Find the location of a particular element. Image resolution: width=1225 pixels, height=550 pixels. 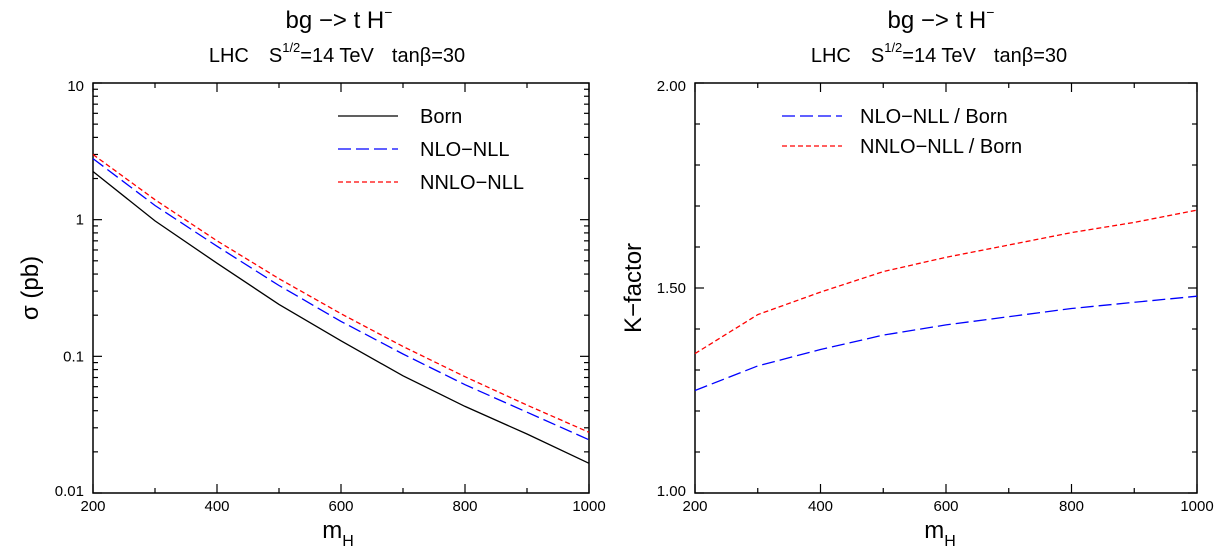

legend-label: NNLO−NLL / Born is located at coordinates (941, 147).